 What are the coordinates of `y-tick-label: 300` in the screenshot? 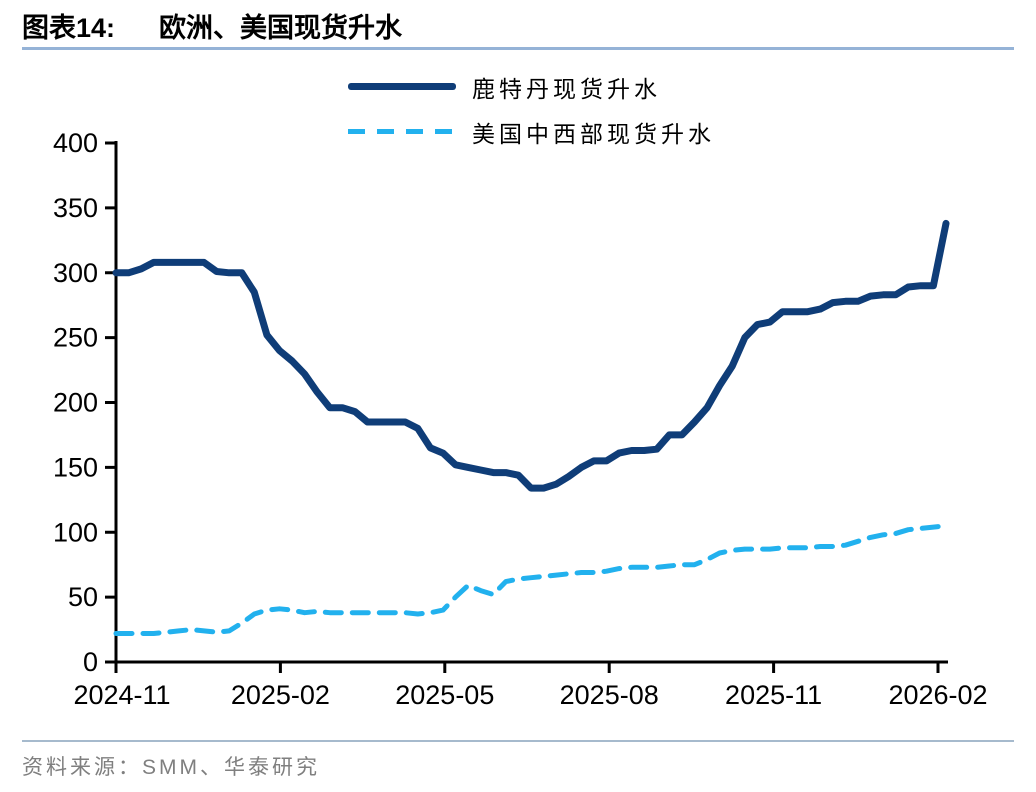 It's located at (75, 273).